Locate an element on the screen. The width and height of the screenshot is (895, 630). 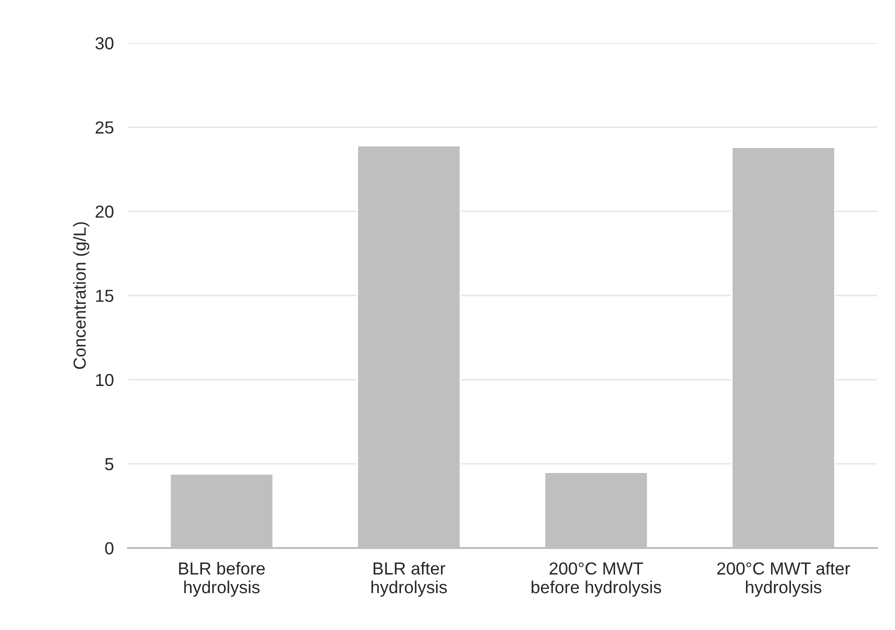
x-tick-label: BLR before hydrolysis is located at coordinates (222, 579).